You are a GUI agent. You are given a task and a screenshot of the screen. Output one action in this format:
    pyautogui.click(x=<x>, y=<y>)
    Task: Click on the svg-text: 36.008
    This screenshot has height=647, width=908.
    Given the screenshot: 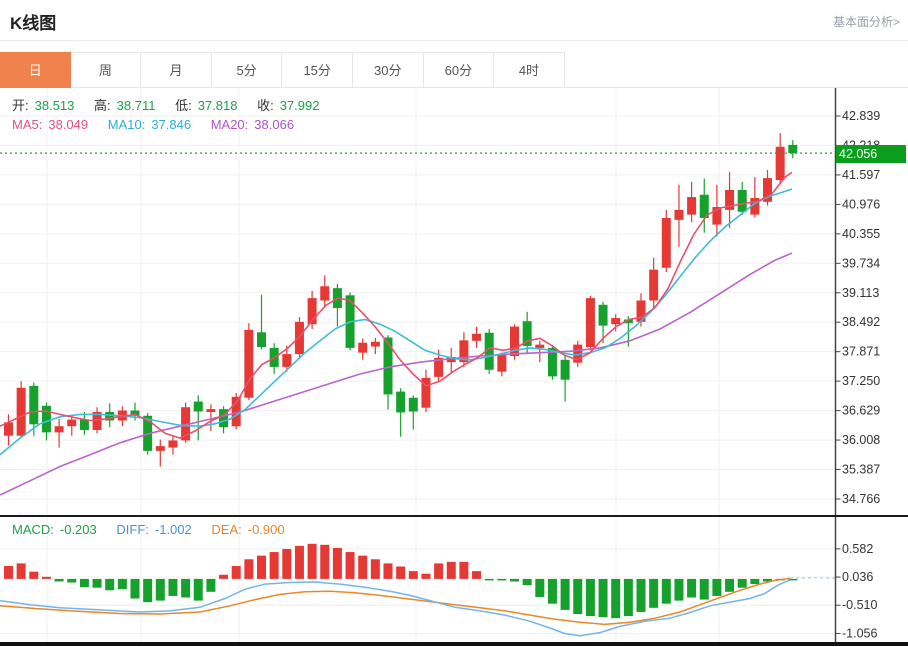 What is the action you would take?
    pyautogui.click(x=861, y=440)
    